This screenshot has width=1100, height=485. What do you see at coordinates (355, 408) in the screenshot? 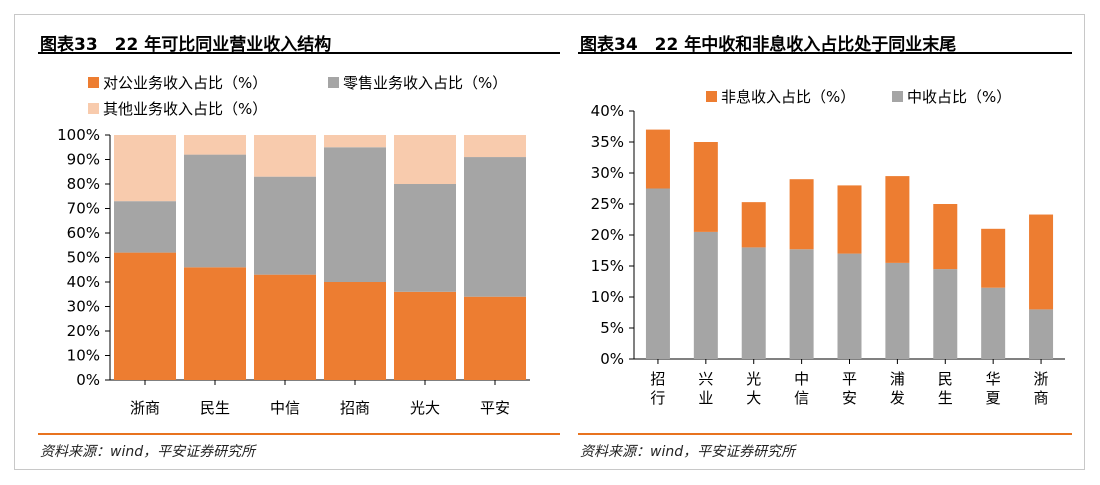
I see `left-x-tick-label: 招商` at bounding box center [355, 408].